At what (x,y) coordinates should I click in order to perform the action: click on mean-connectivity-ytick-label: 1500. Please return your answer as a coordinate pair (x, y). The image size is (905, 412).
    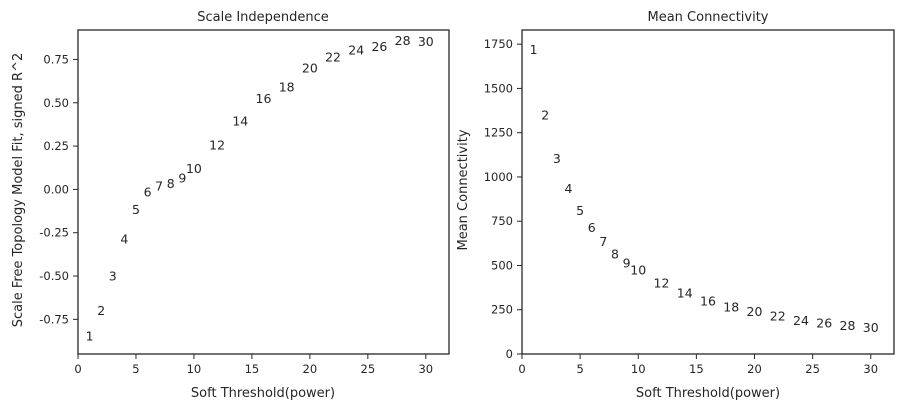
    Looking at the image, I should click on (498, 88).